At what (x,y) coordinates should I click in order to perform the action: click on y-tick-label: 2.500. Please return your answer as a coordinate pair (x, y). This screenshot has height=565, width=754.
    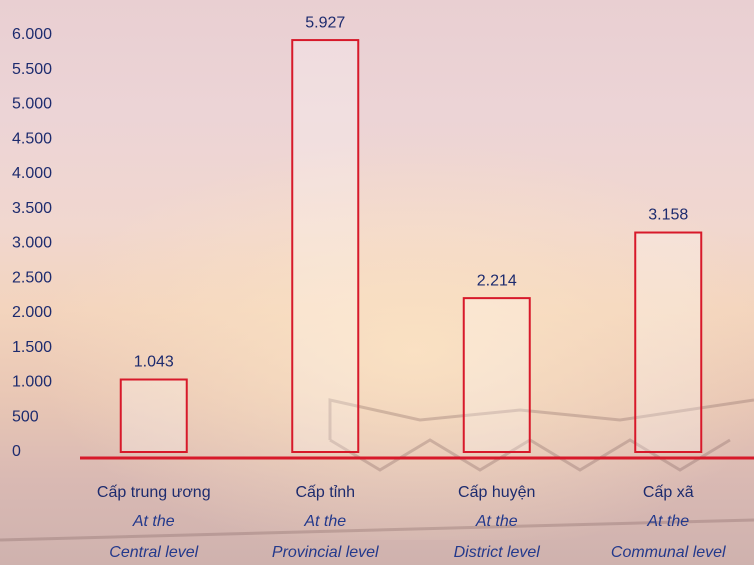
    Looking at the image, I should click on (32, 277).